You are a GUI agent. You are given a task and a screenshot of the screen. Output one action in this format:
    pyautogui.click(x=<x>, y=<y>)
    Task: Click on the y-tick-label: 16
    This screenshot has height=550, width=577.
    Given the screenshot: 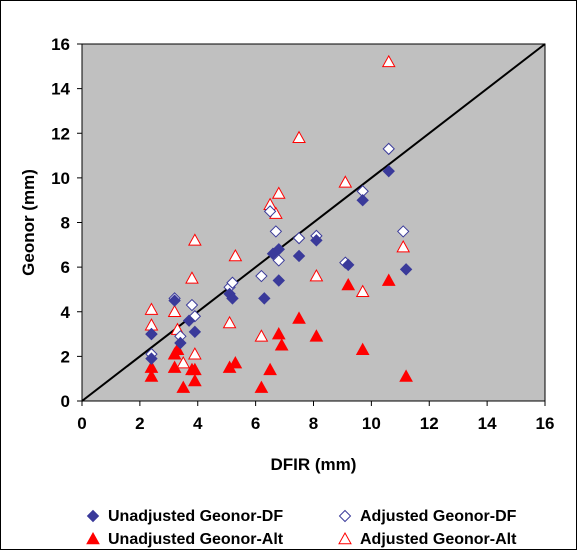 What is the action you would take?
    pyautogui.click(x=60, y=44)
    